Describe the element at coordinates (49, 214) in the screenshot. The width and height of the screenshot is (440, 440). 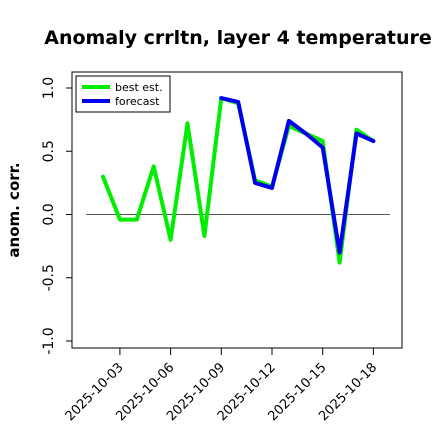
I see `y-tick-label: 0.0` at that location.